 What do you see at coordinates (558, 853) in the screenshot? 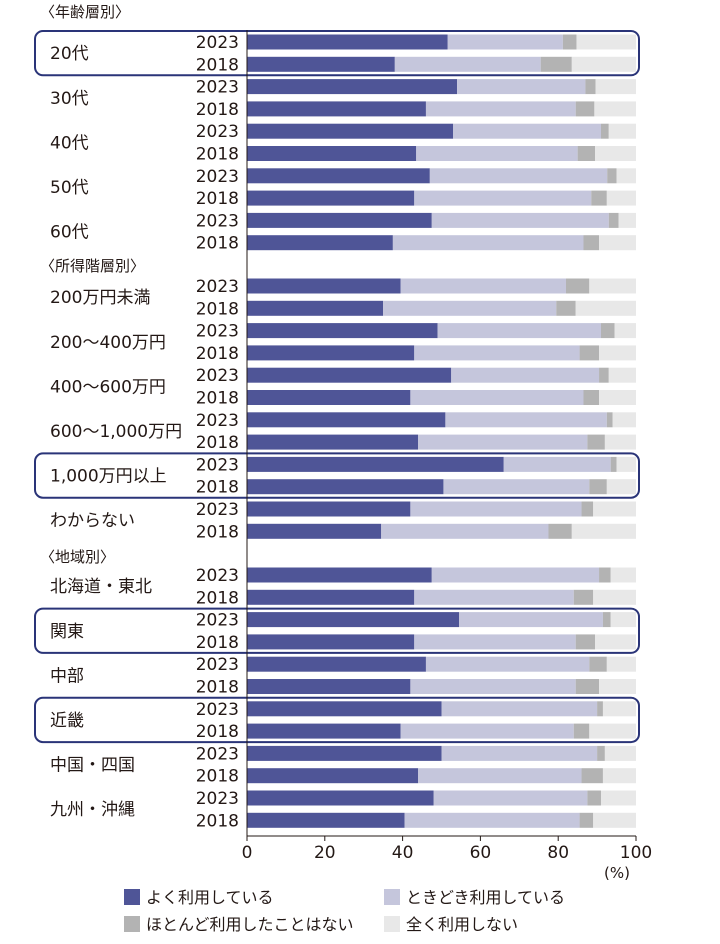
I see `x-tick-label: 80` at bounding box center [558, 853].